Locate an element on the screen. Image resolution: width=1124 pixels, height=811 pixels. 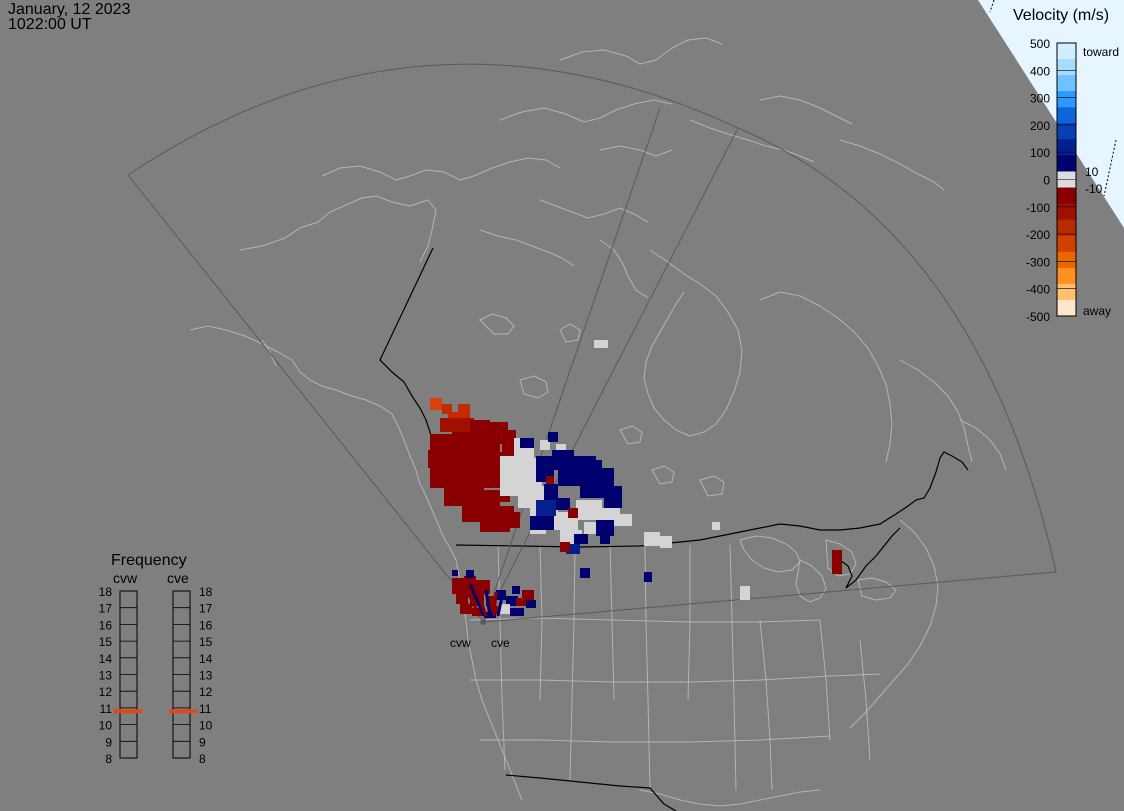
velocity-tick-label: -100 is located at coordinates (1038, 208).